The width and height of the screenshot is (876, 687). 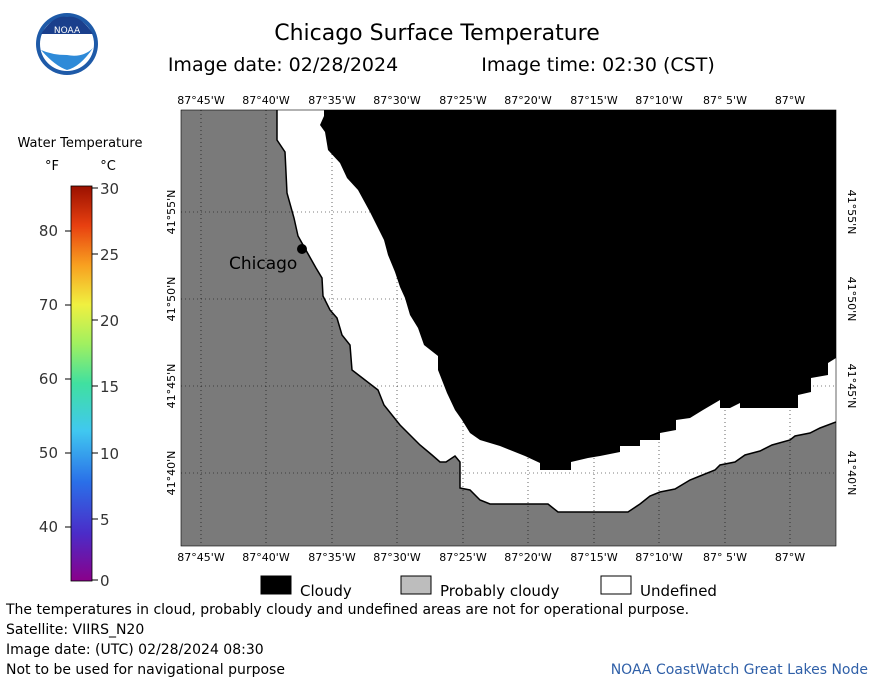 I want to click on c-tick: 20, so click(x=109, y=321).